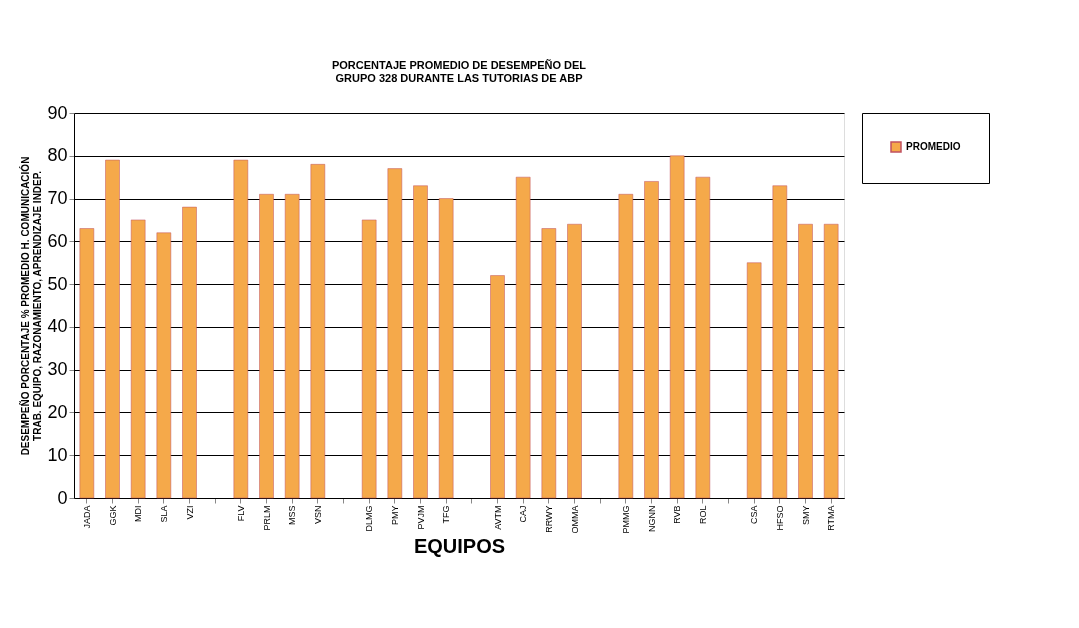 The width and height of the screenshot is (1079, 628). Describe the element at coordinates (292, 515) in the screenshot. I see `x-tick-label: MSS` at that location.